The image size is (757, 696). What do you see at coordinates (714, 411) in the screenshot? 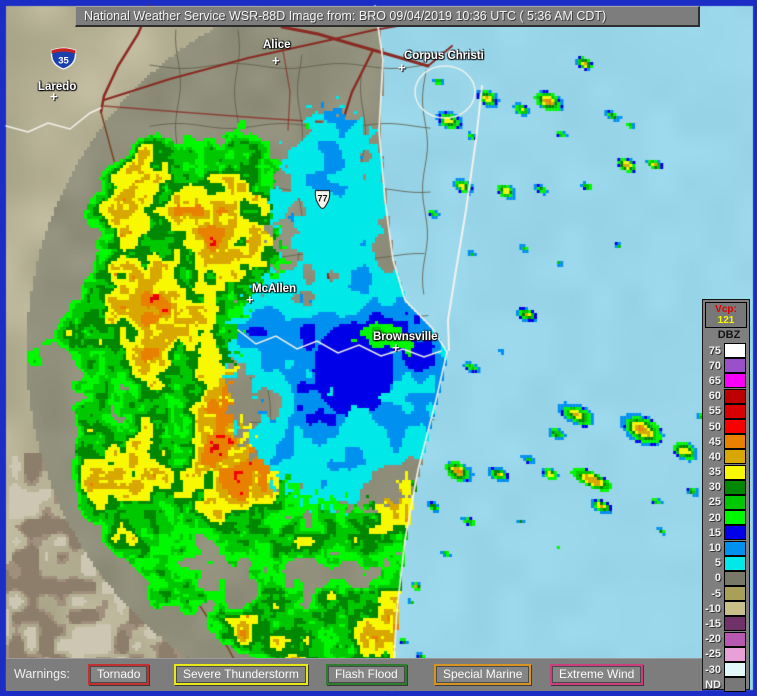
I see `dbz-value-label: 55` at bounding box center [714, 411].